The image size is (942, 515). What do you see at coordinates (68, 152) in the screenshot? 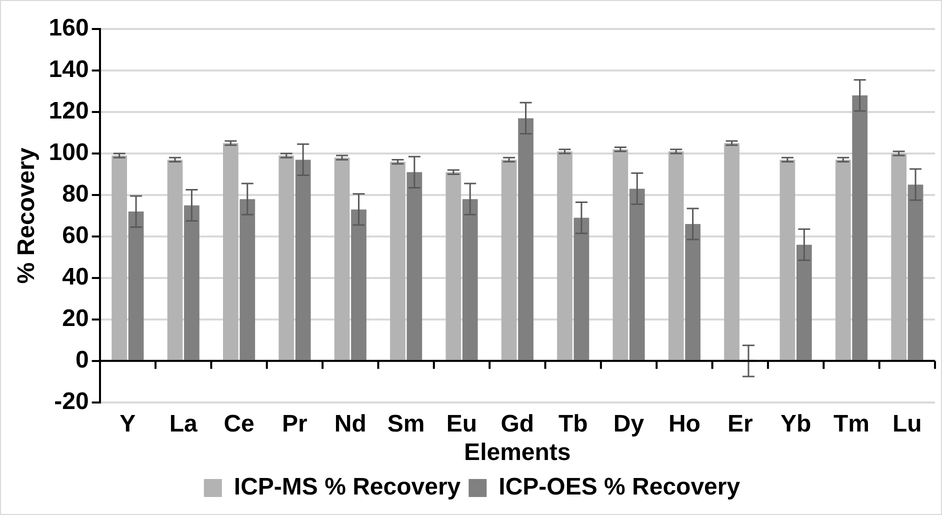
I see `y-tick-label: 100` at bounding box center [68, 152].